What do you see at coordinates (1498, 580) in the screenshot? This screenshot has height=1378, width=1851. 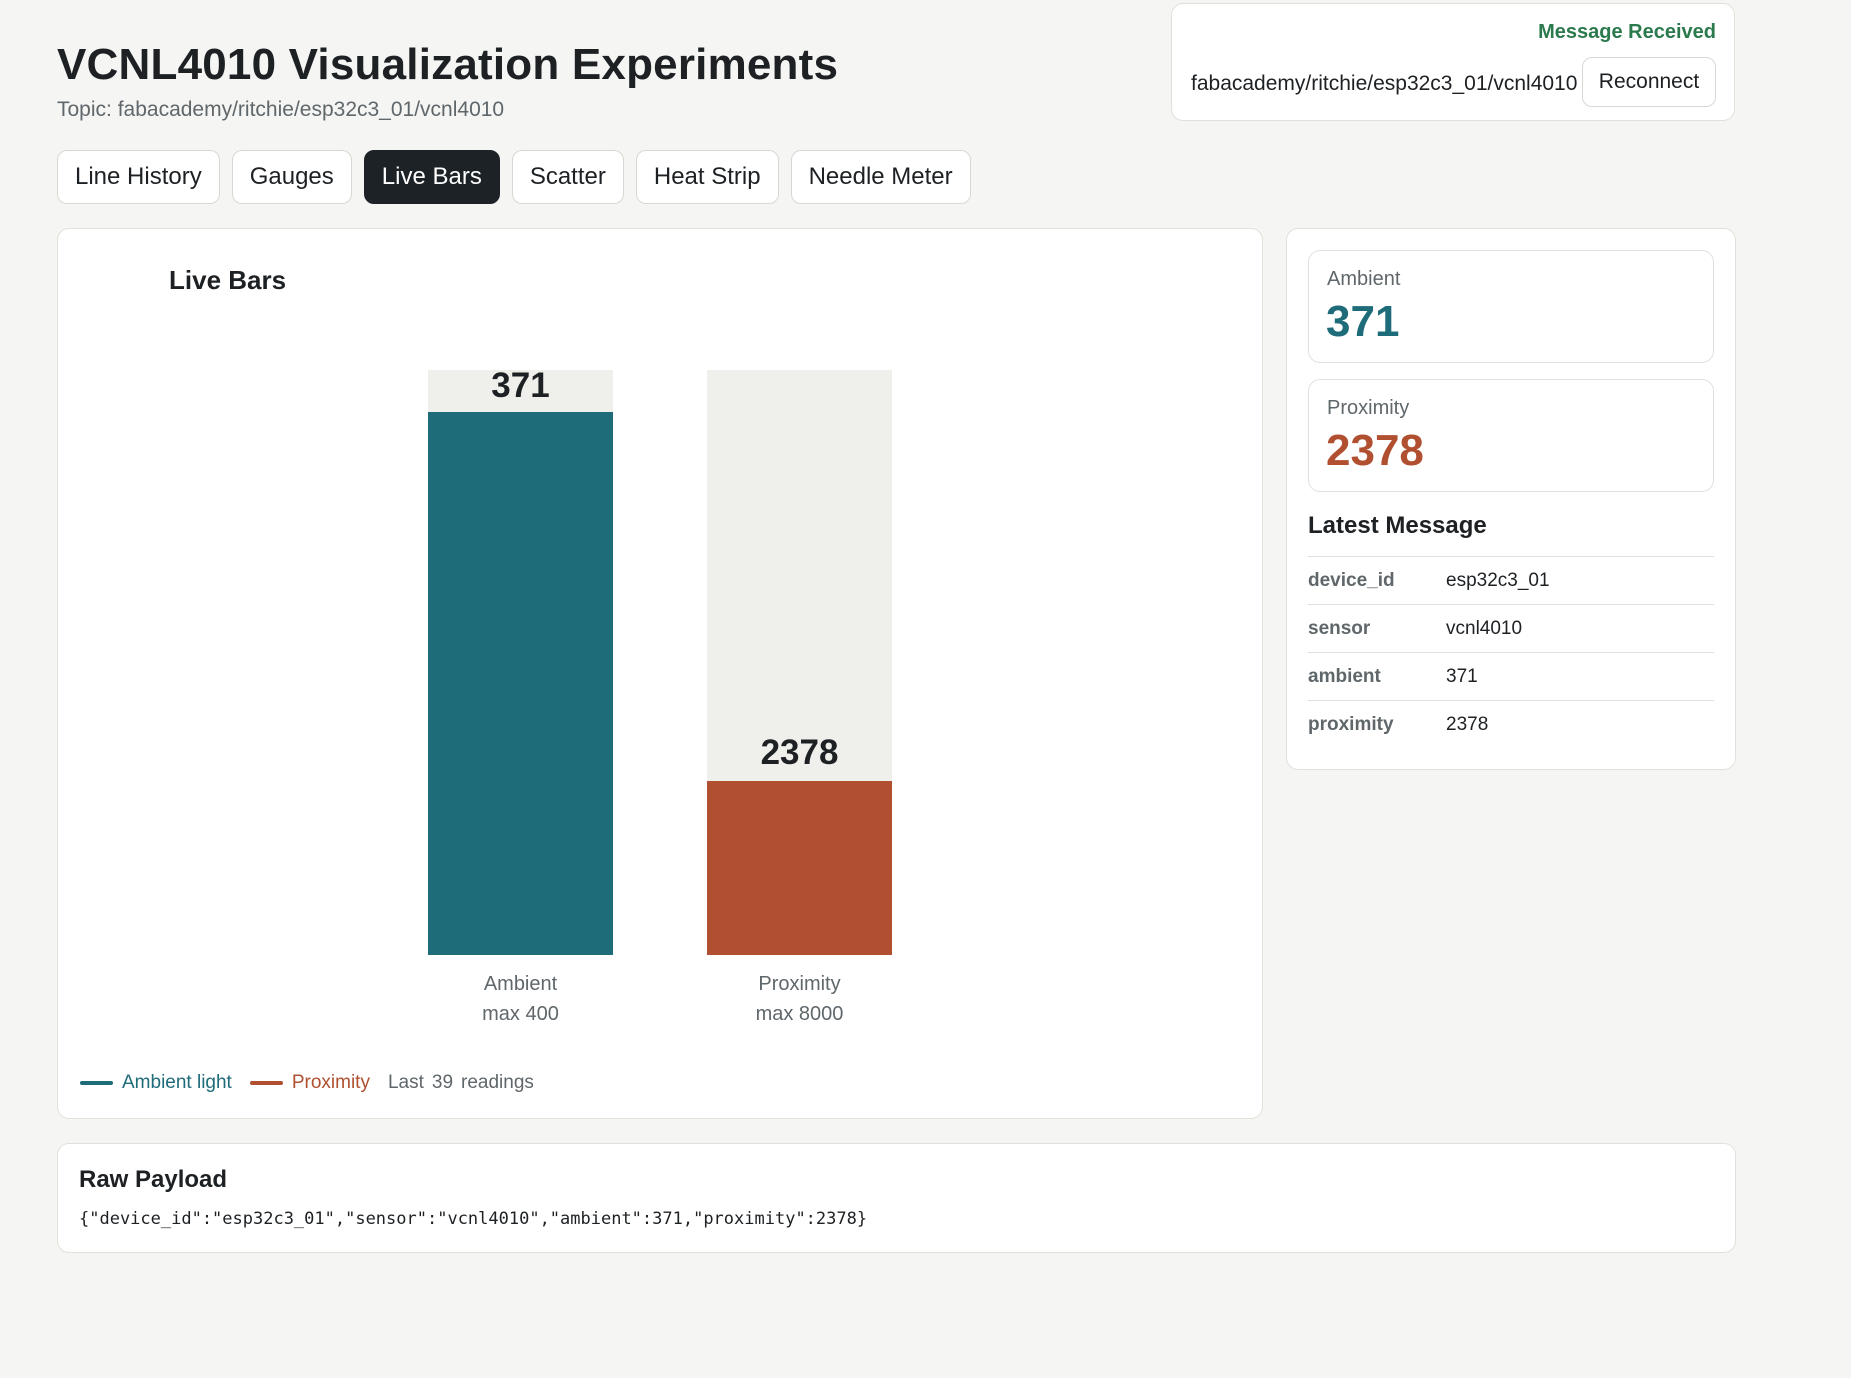 I see `row-value: esp32c3_01` at bounding box center [1498, 580].